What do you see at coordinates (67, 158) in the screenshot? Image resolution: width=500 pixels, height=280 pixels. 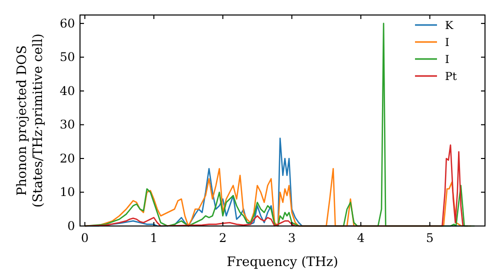 I see `y-tick-label: 20` at bounding box center [67, 158].